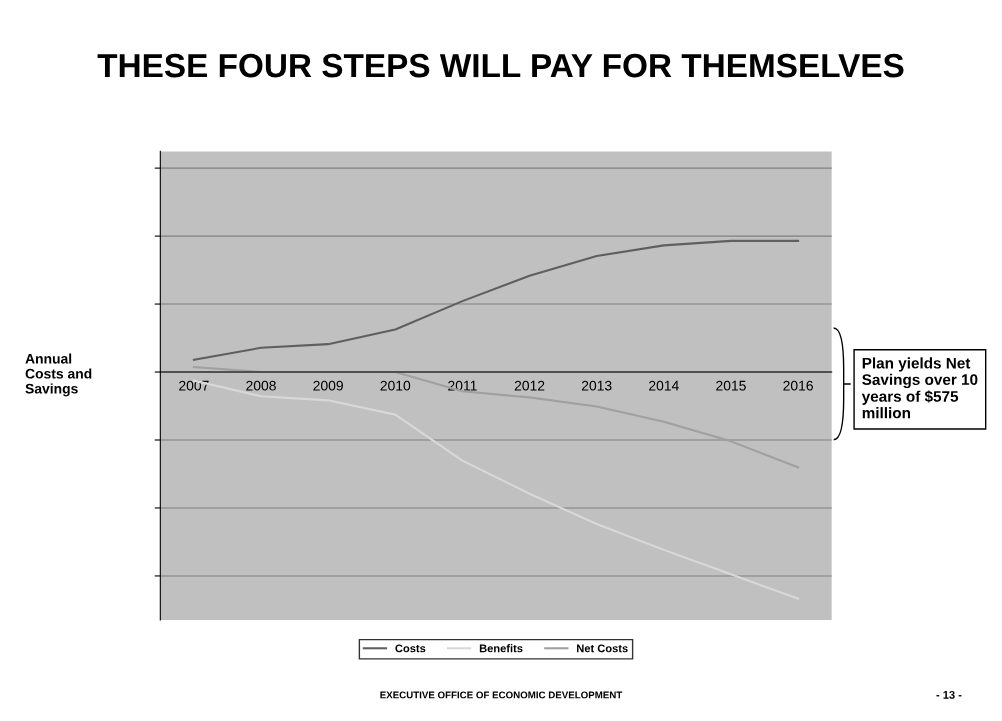 This screenshot has width=1002, height=721. What do you see at coordinates (602, 648) in the screenshot?
I see `legend-label: Net Costs` at bounding box center [602, 648].